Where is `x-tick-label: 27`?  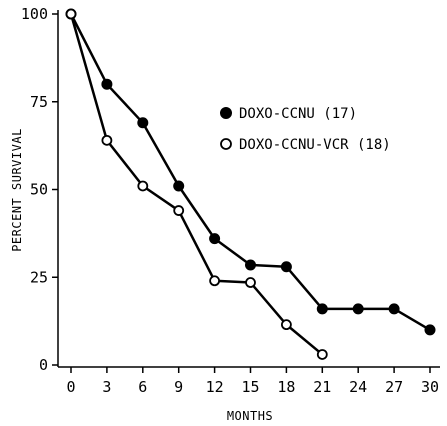 x-tick-label: 27 is located at coordinates (394, 387).